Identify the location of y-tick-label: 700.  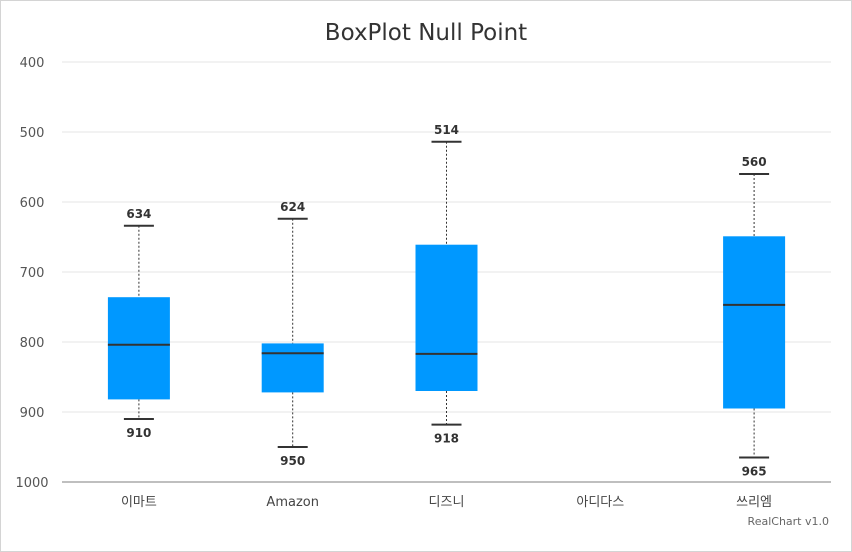
(32, 273).